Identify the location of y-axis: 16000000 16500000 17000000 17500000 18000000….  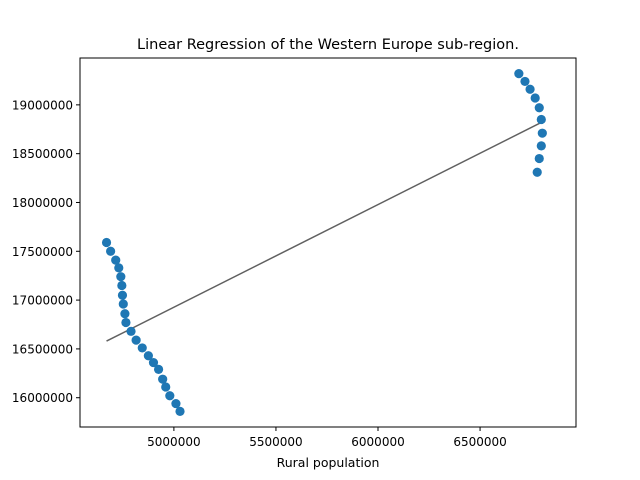
(46, 251).